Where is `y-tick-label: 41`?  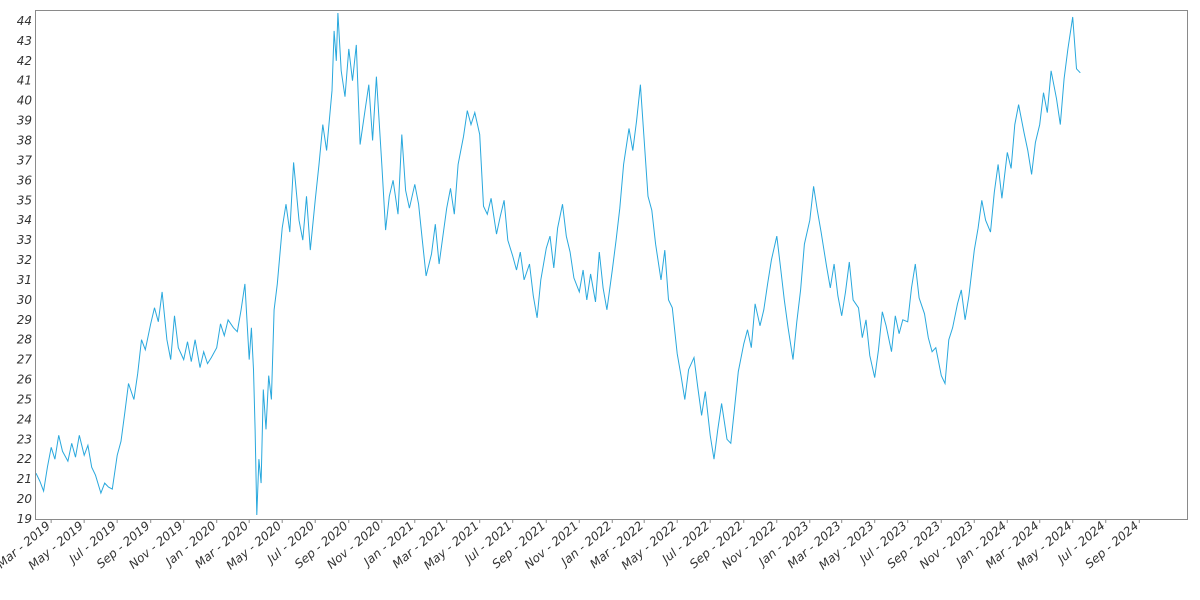 y-tick-label: 41 is located at coordinates (24, 81).